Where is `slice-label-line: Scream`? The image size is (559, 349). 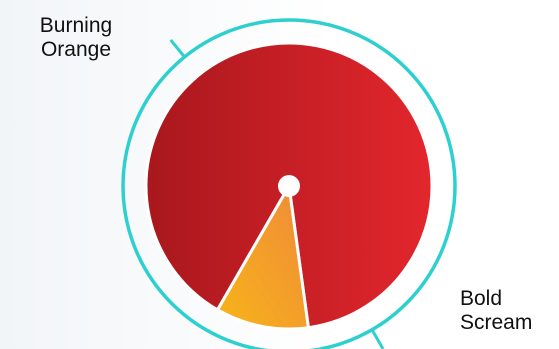
slice-label-line: Scream is located at coordinates (496, 322).